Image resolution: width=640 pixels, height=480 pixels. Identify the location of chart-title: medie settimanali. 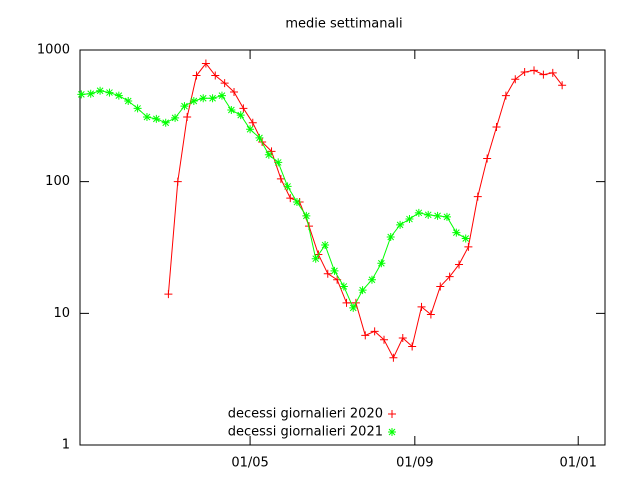
(343, 24).